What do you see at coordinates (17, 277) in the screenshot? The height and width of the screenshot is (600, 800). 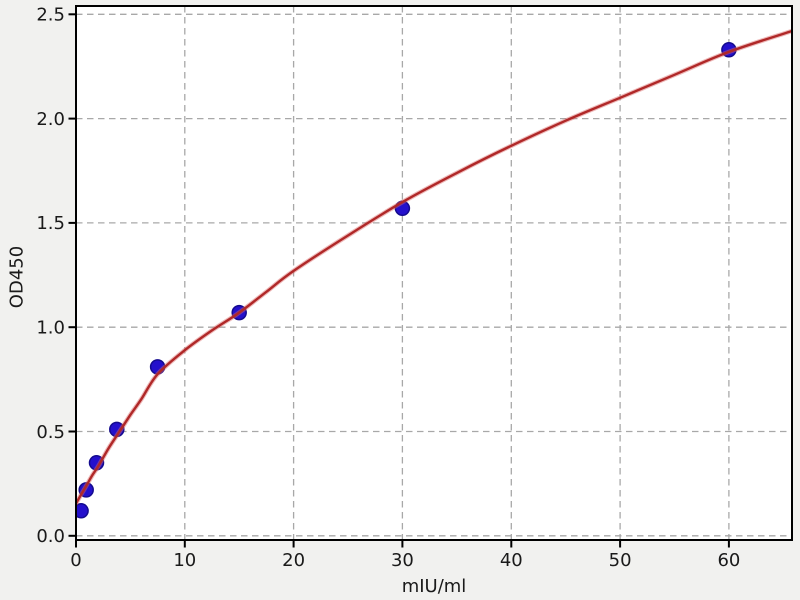 I see `y-axis-label: OD450` at bounding box center [17, 277].